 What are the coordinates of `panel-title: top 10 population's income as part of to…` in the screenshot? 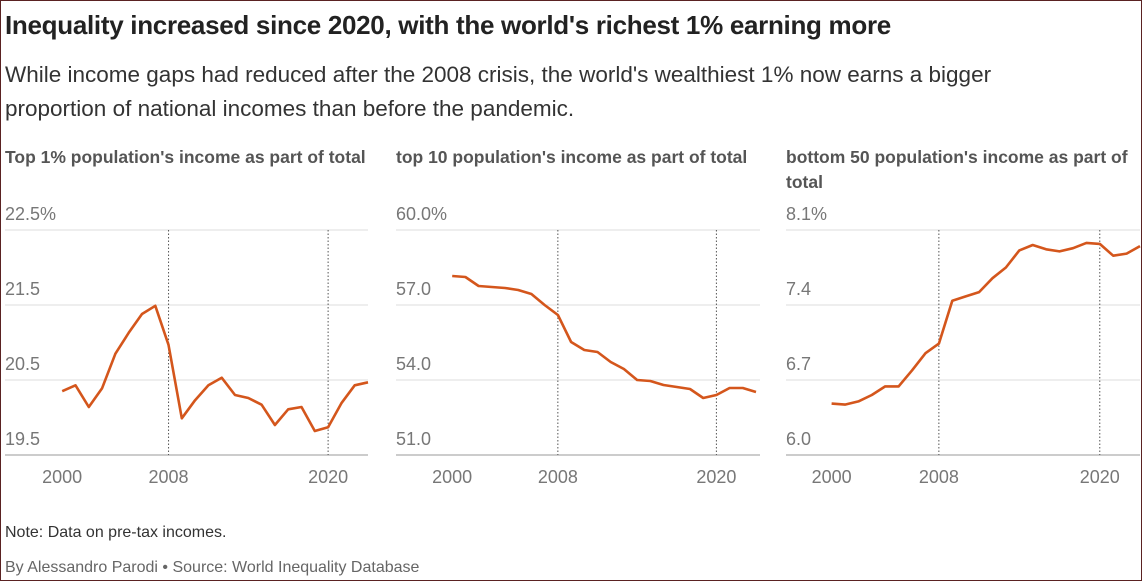 It's located at (572, 157).